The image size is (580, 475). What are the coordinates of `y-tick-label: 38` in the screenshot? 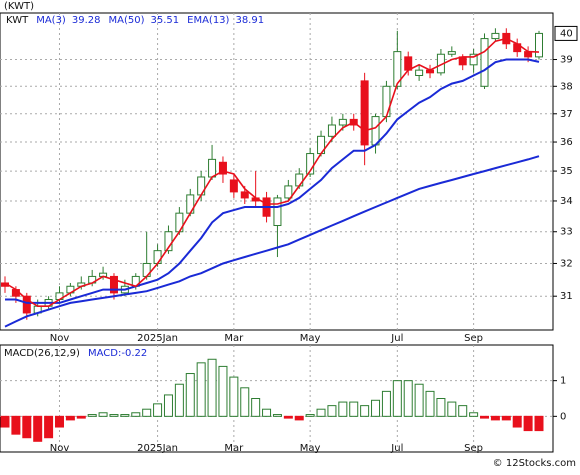 It's located at (566, 86).